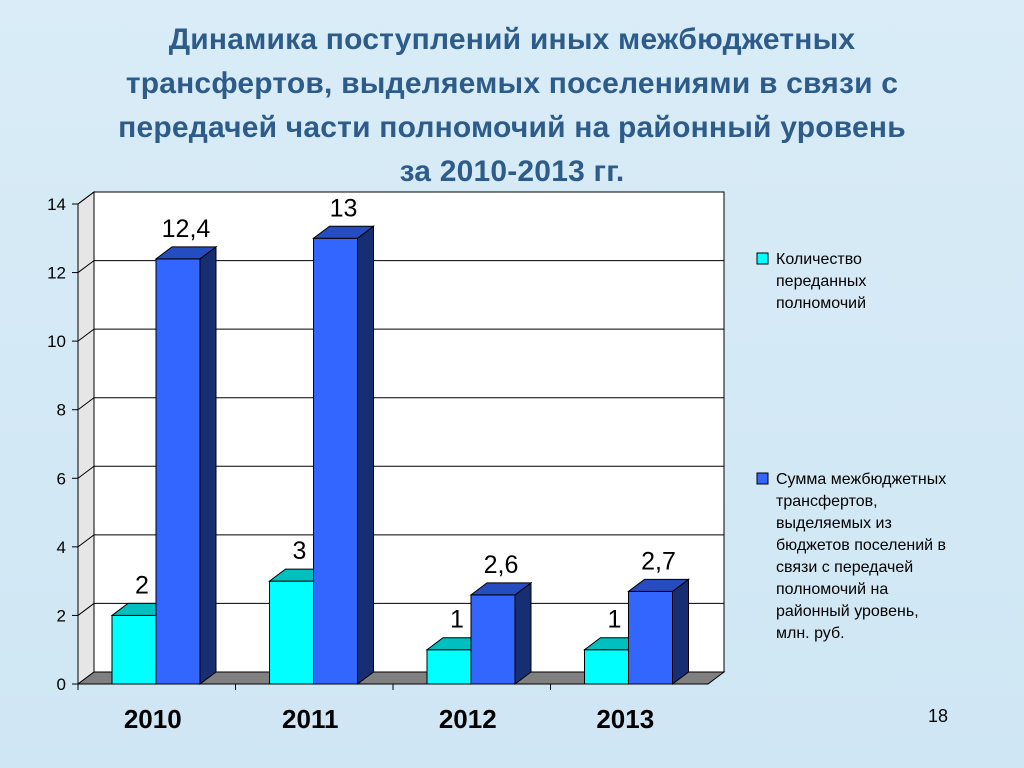 The image size is (1024, 768). What do you see at coordinates (61, 547) in the screenshot?
I see `y-tick-label: 4` at bounding box center [61, 547].